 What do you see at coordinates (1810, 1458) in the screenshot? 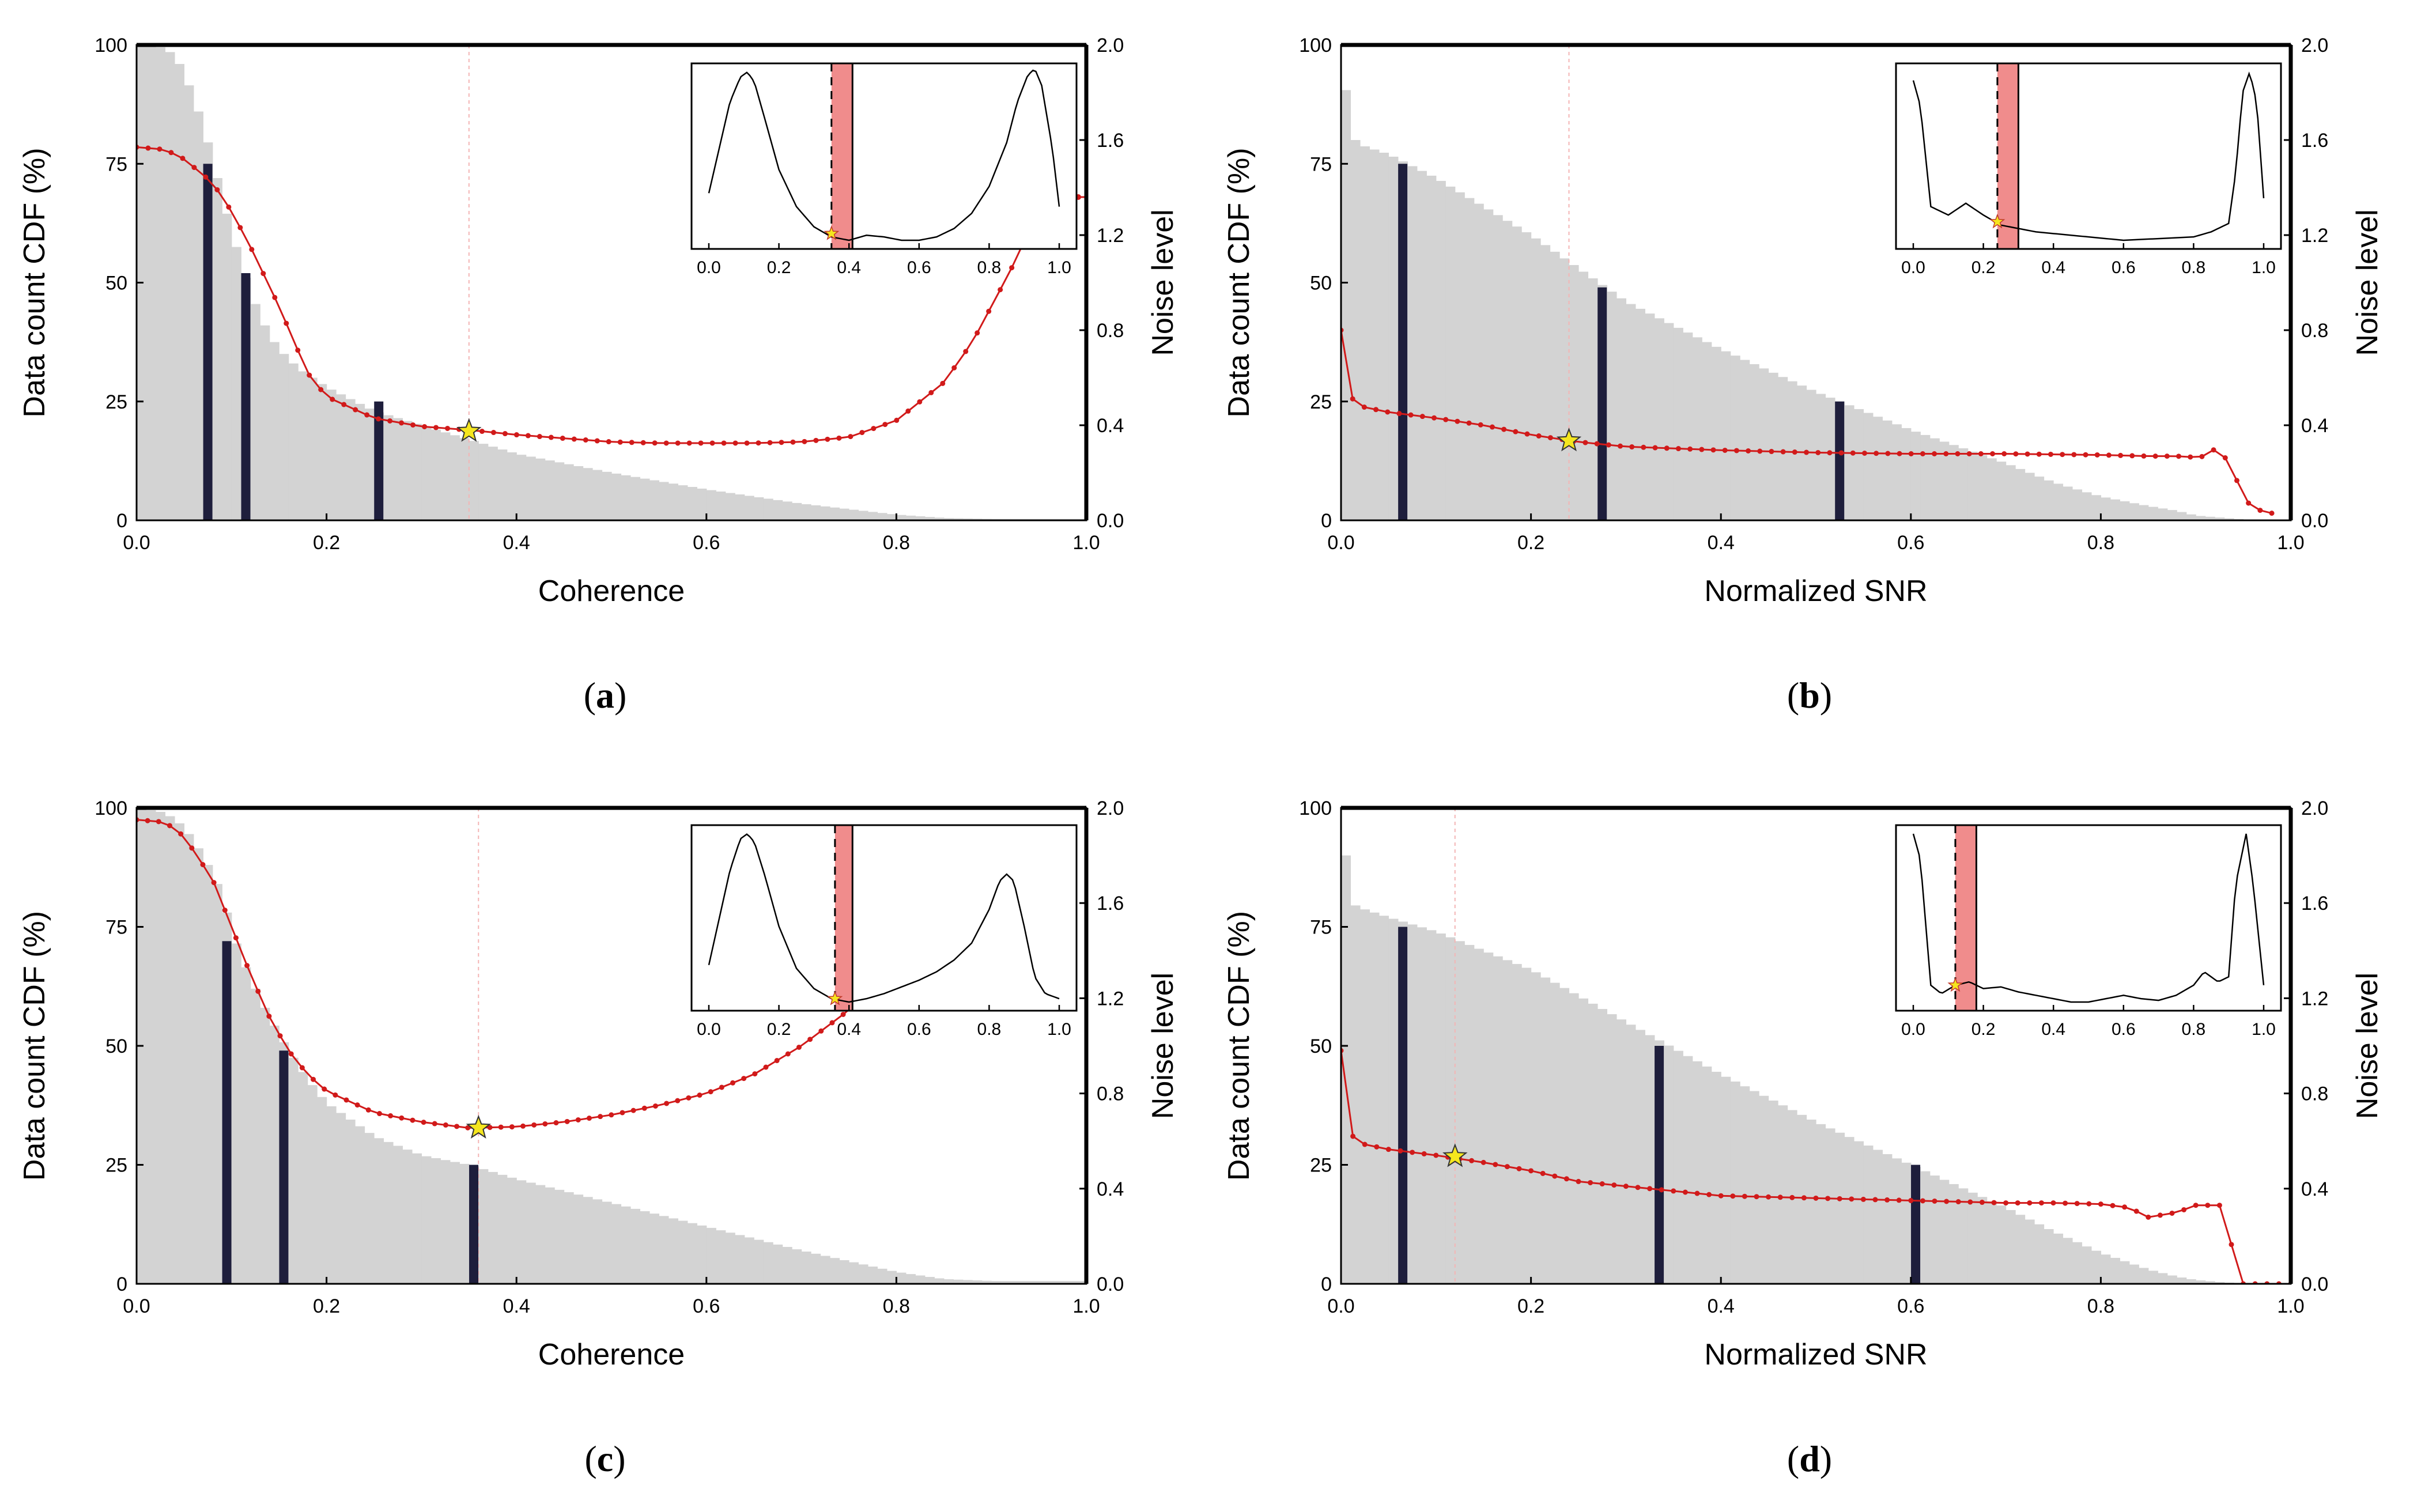
I see `panel-caption: (d)` at bounding box center [1810, 1458].